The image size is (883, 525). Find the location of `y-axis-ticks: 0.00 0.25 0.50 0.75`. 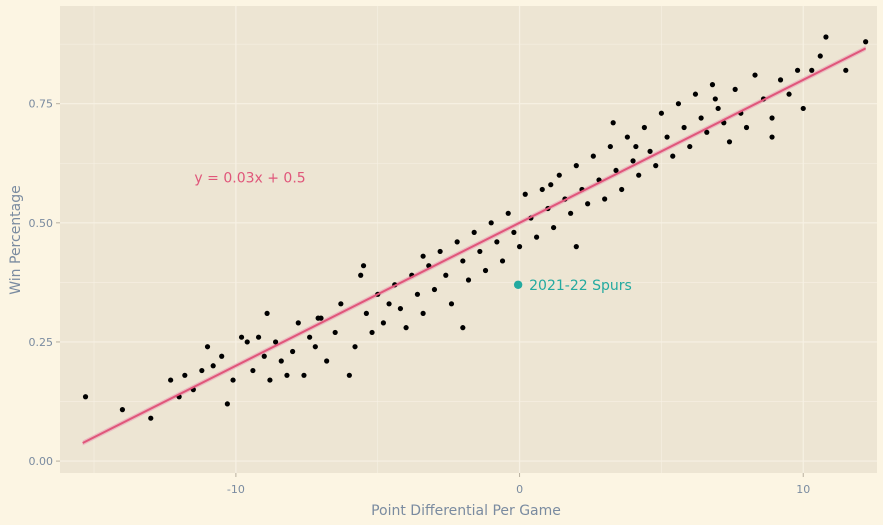

y-axis-ticks: 0.00 0.25 0.50 0.75 is located at coordinates (44, 283).